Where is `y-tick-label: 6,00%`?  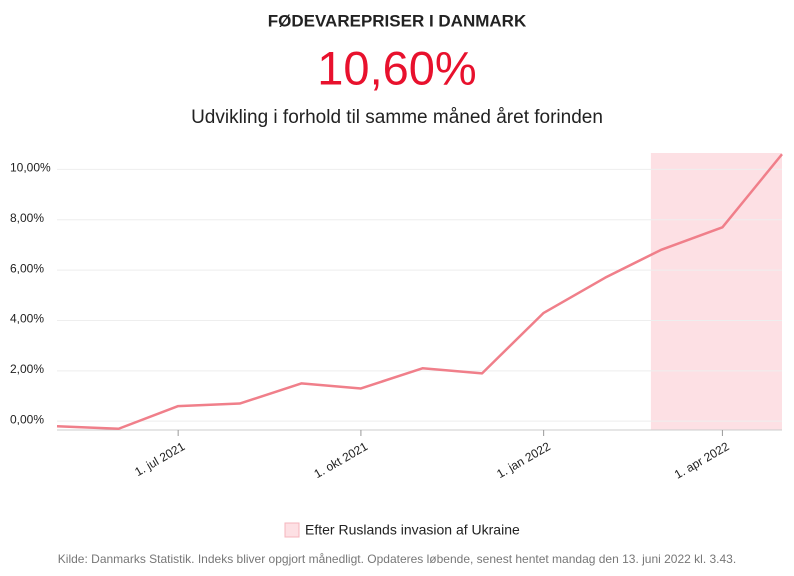
y-tick-label: 6,00% is located at coordinates (27, 268).